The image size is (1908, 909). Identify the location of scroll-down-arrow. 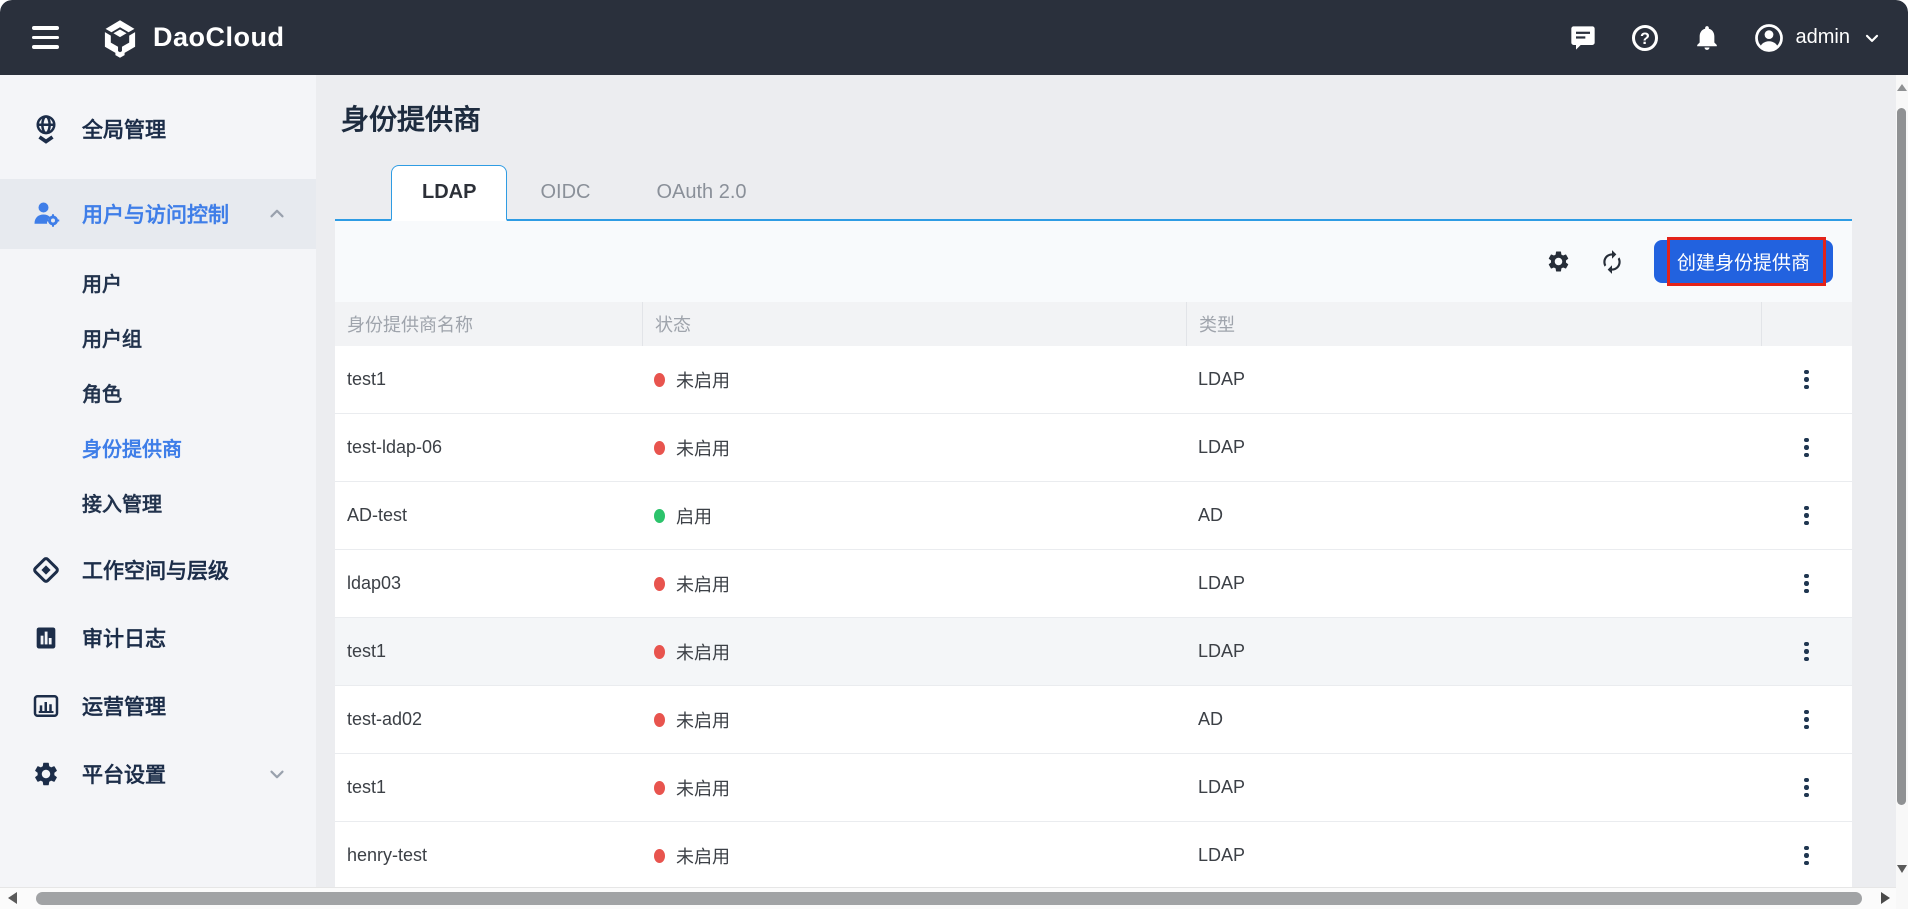
(1902, 869).